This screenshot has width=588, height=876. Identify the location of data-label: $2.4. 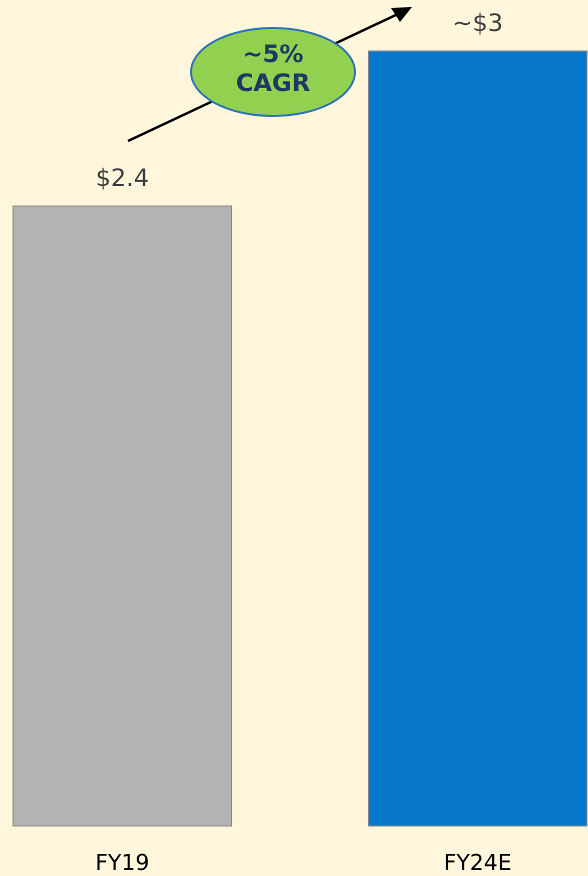
(123, 178).